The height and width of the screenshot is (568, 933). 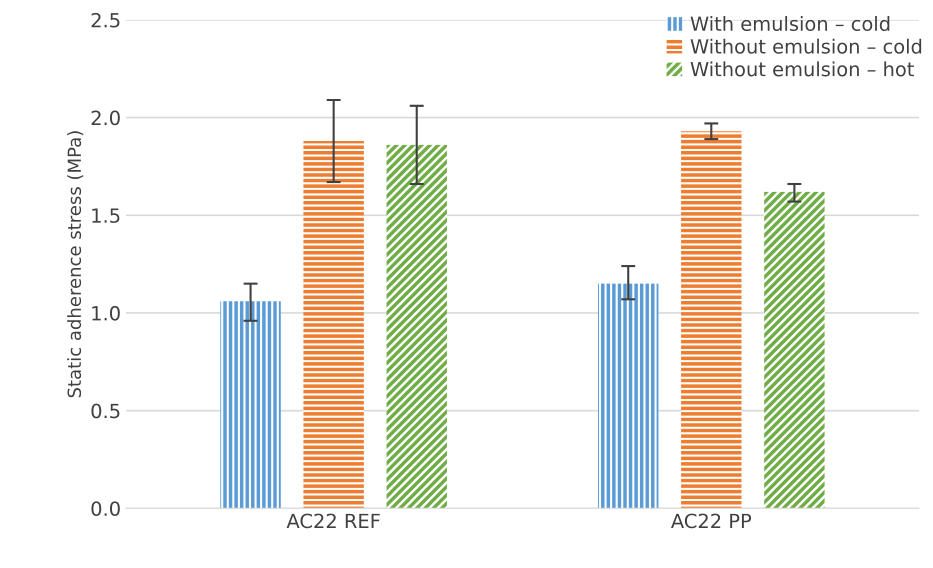 What do you see at coordinates (711, 521) in the screenshot?
I see `x-tick-label: AC22 PP` at bounding box center [711, 521].